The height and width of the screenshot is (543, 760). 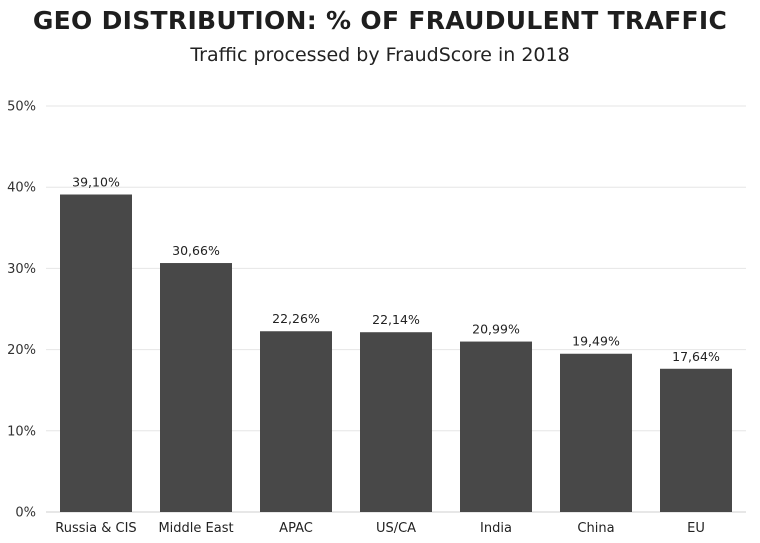 I want to click on y-tick-label: 20%, so click(x=21, y=350).